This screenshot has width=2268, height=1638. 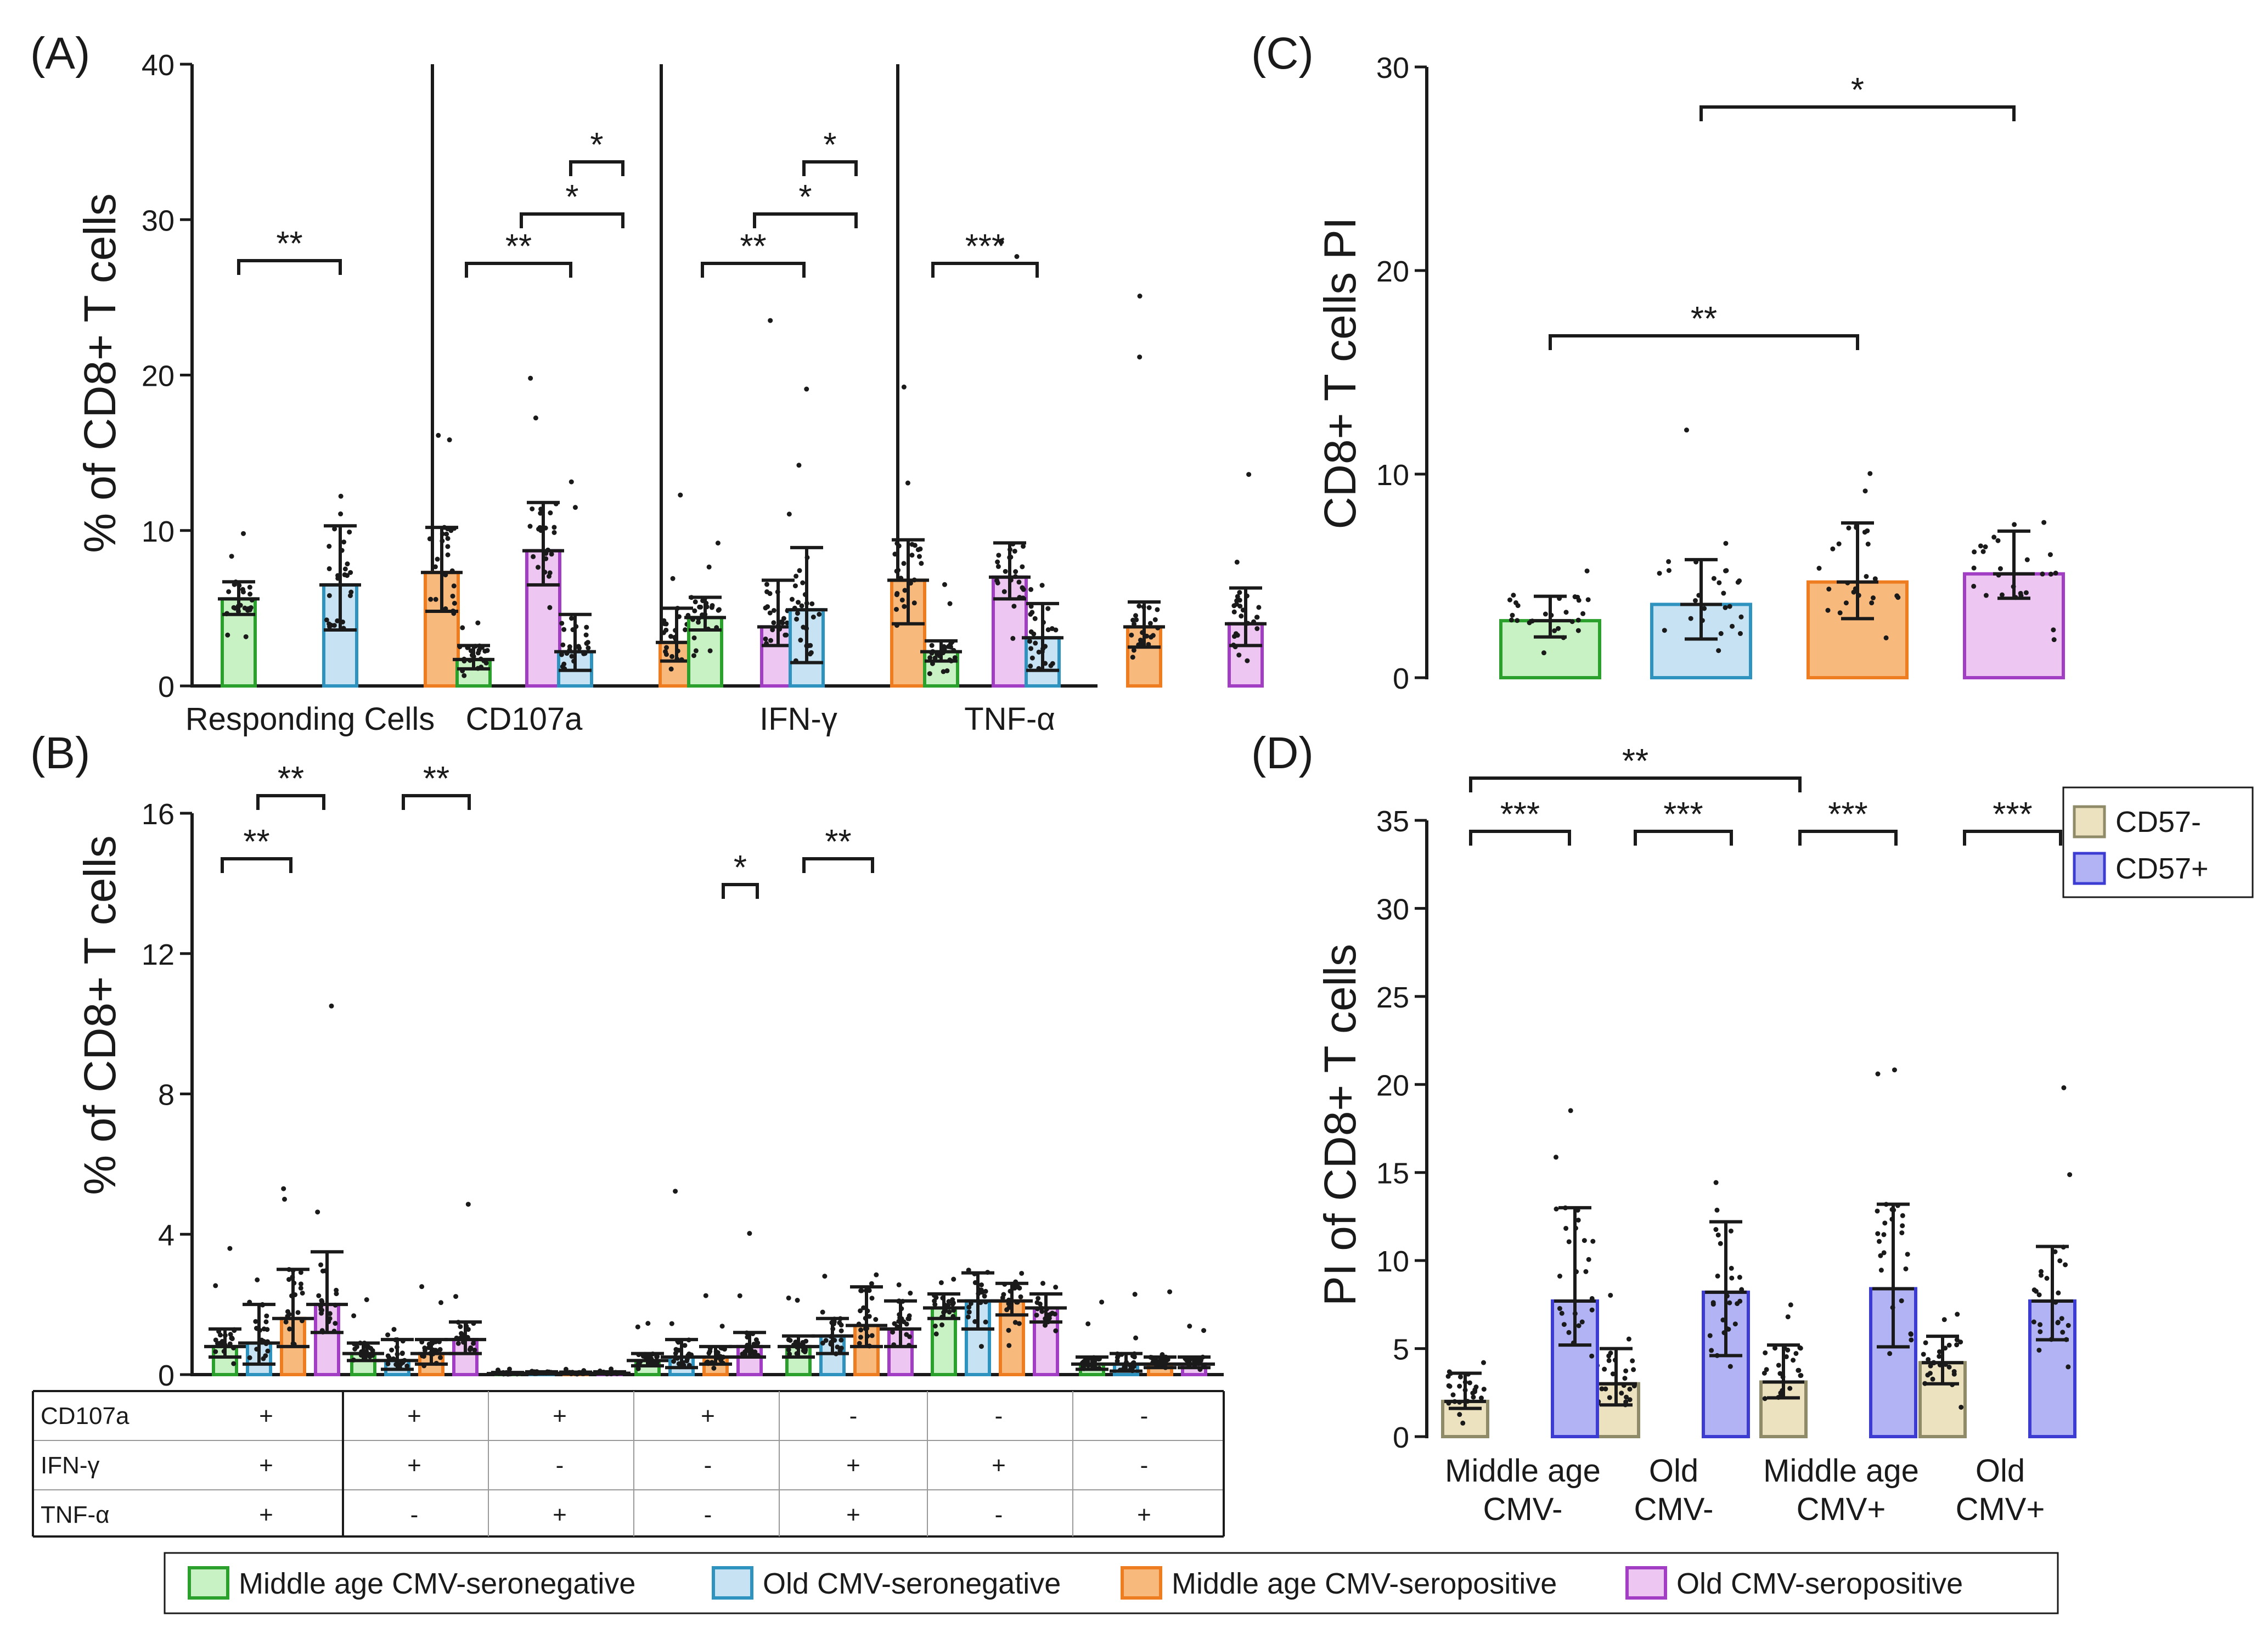 What do you see at coordinates (208, 1583) in the screenshot?
I see `legend-swatch` at bounding box center [208, 1583].